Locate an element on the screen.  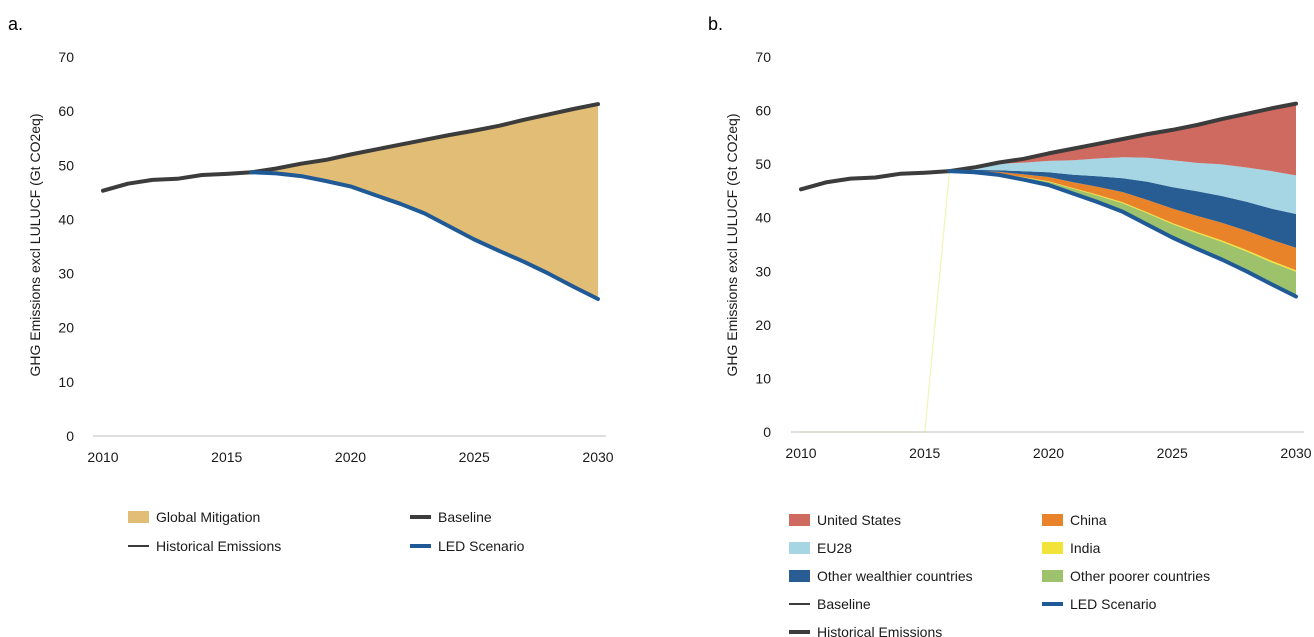
legend-item-china: China is located at coordinates (1074, 520).